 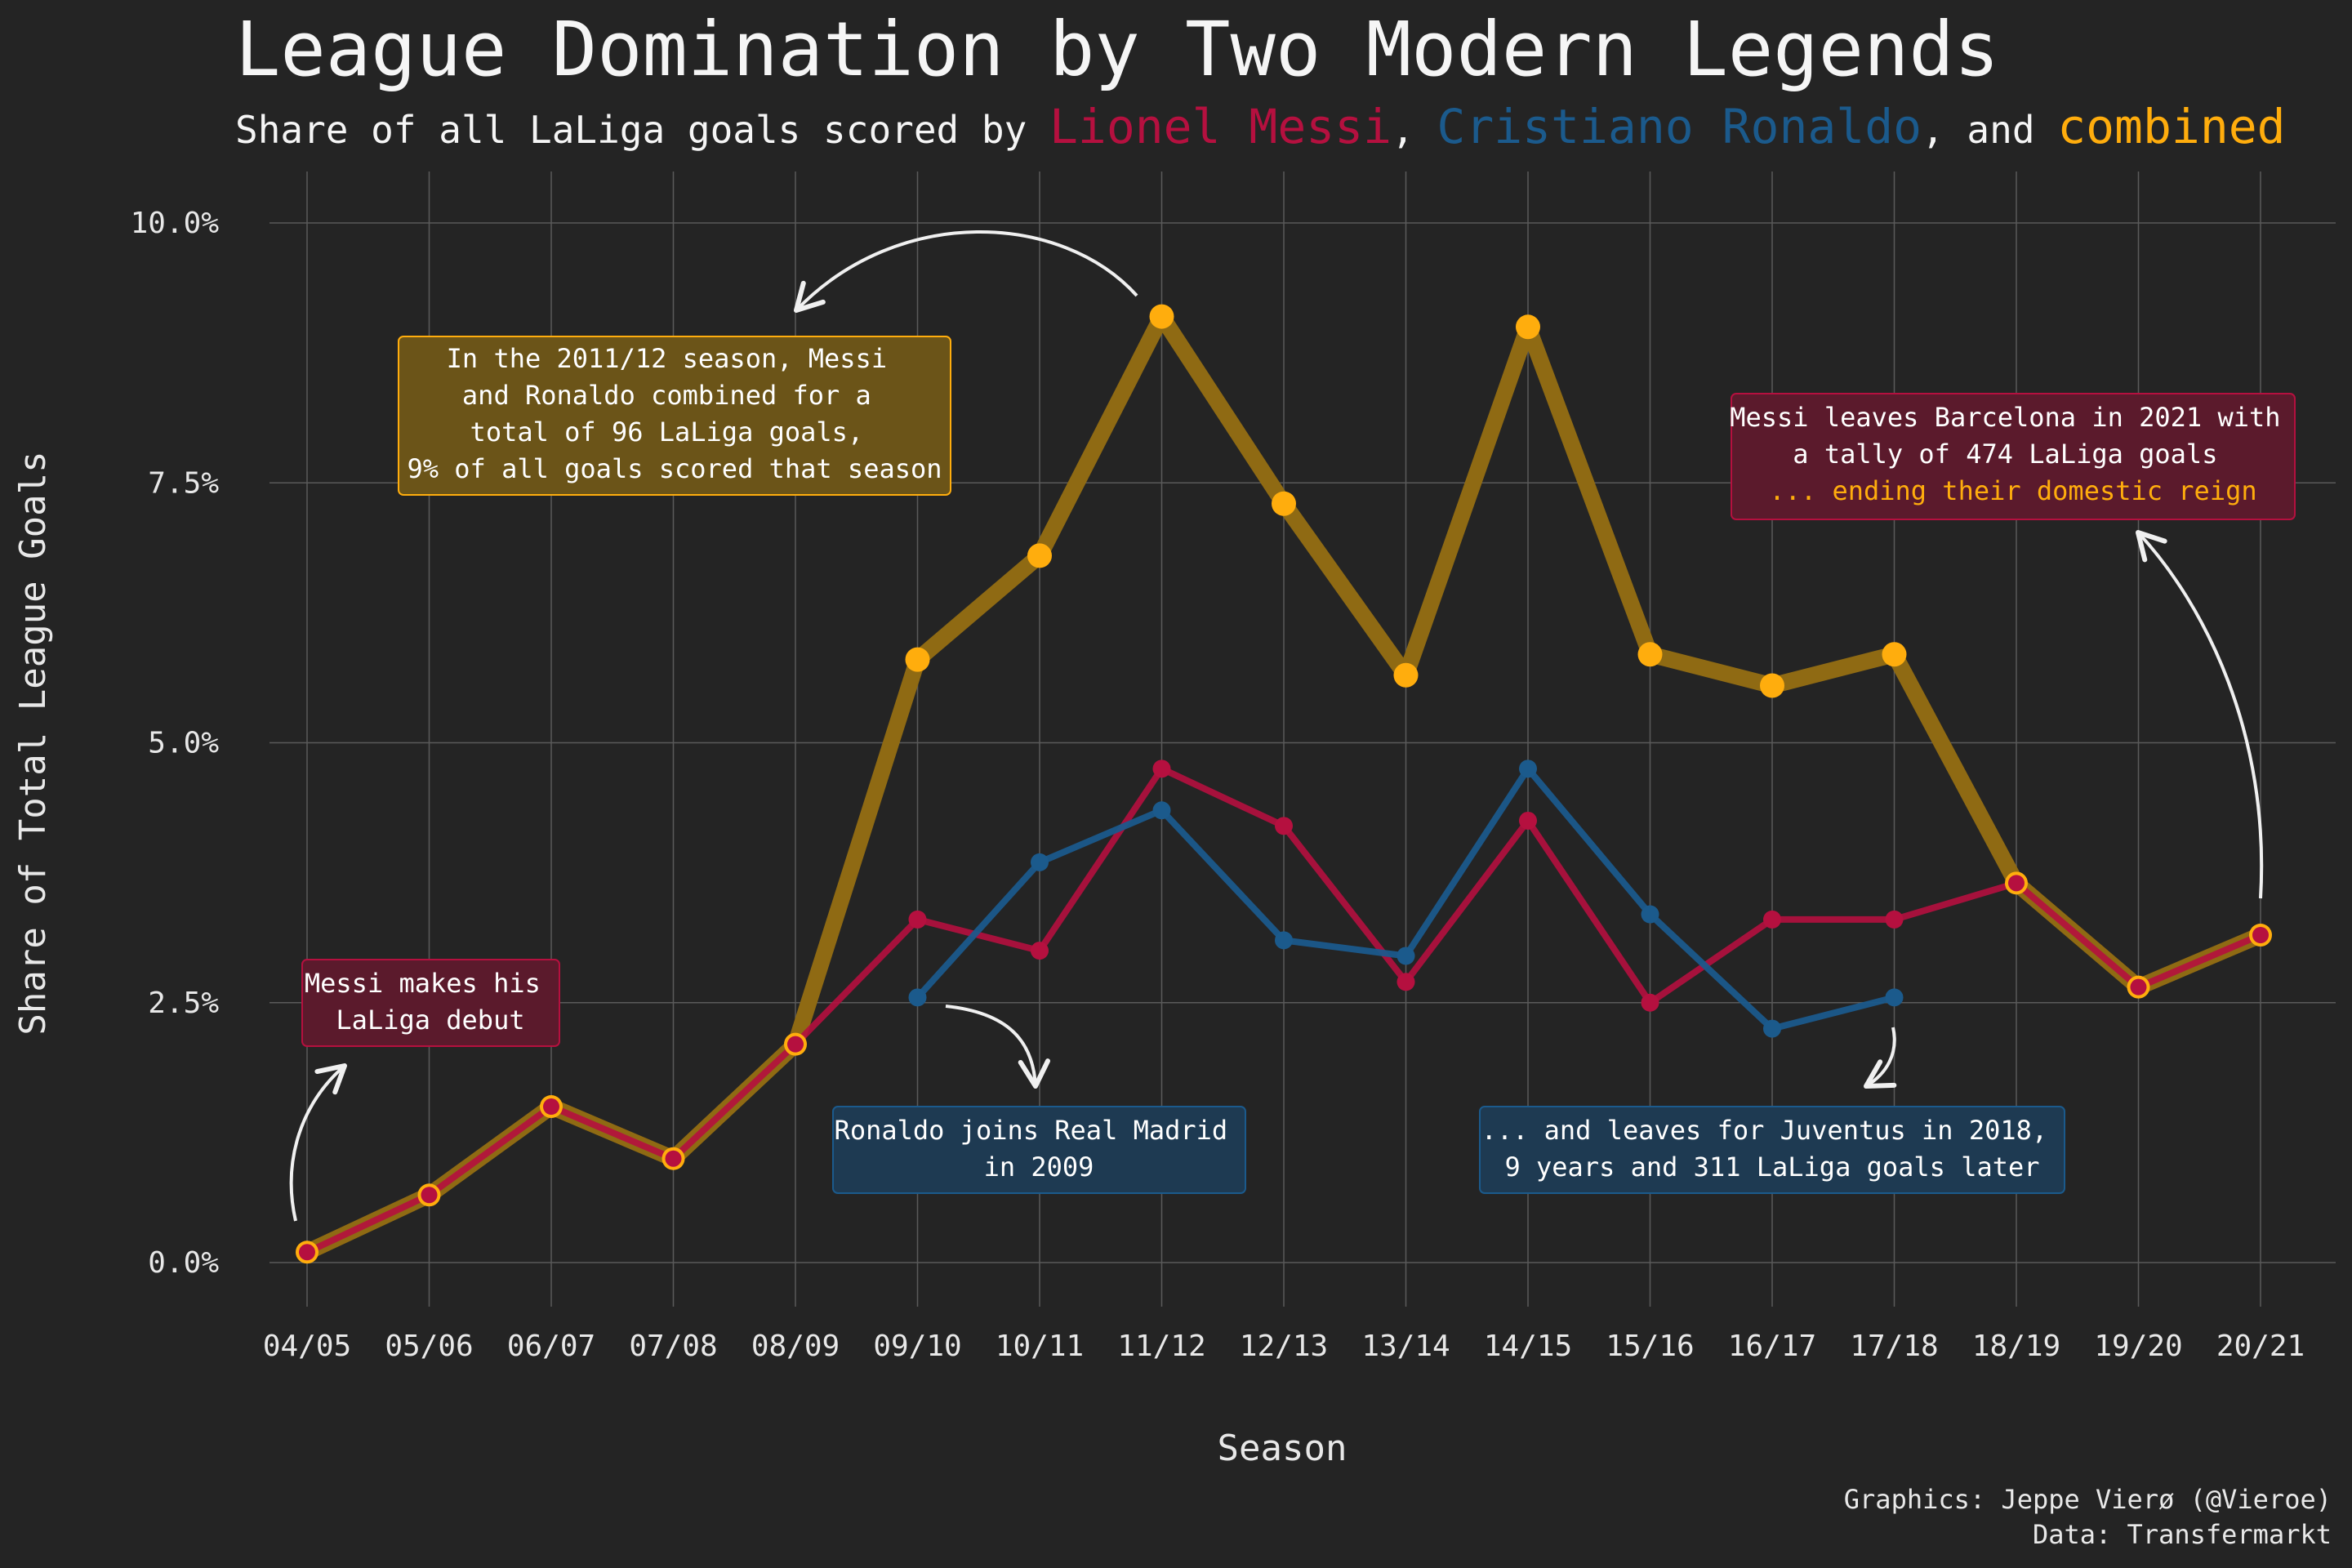 I want to click on annotation-line: ... and leaves for Juventus in 2018,, so click(x=1764, y=1130).